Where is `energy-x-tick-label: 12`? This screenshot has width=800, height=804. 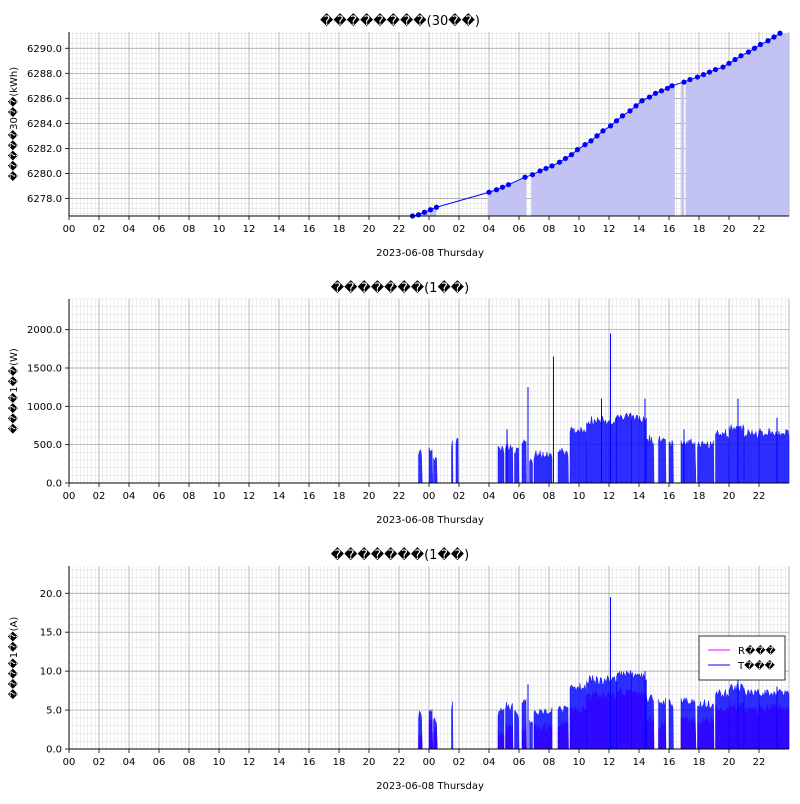 energy-x-tick-label: 12 is located at coordinates (249, 229).